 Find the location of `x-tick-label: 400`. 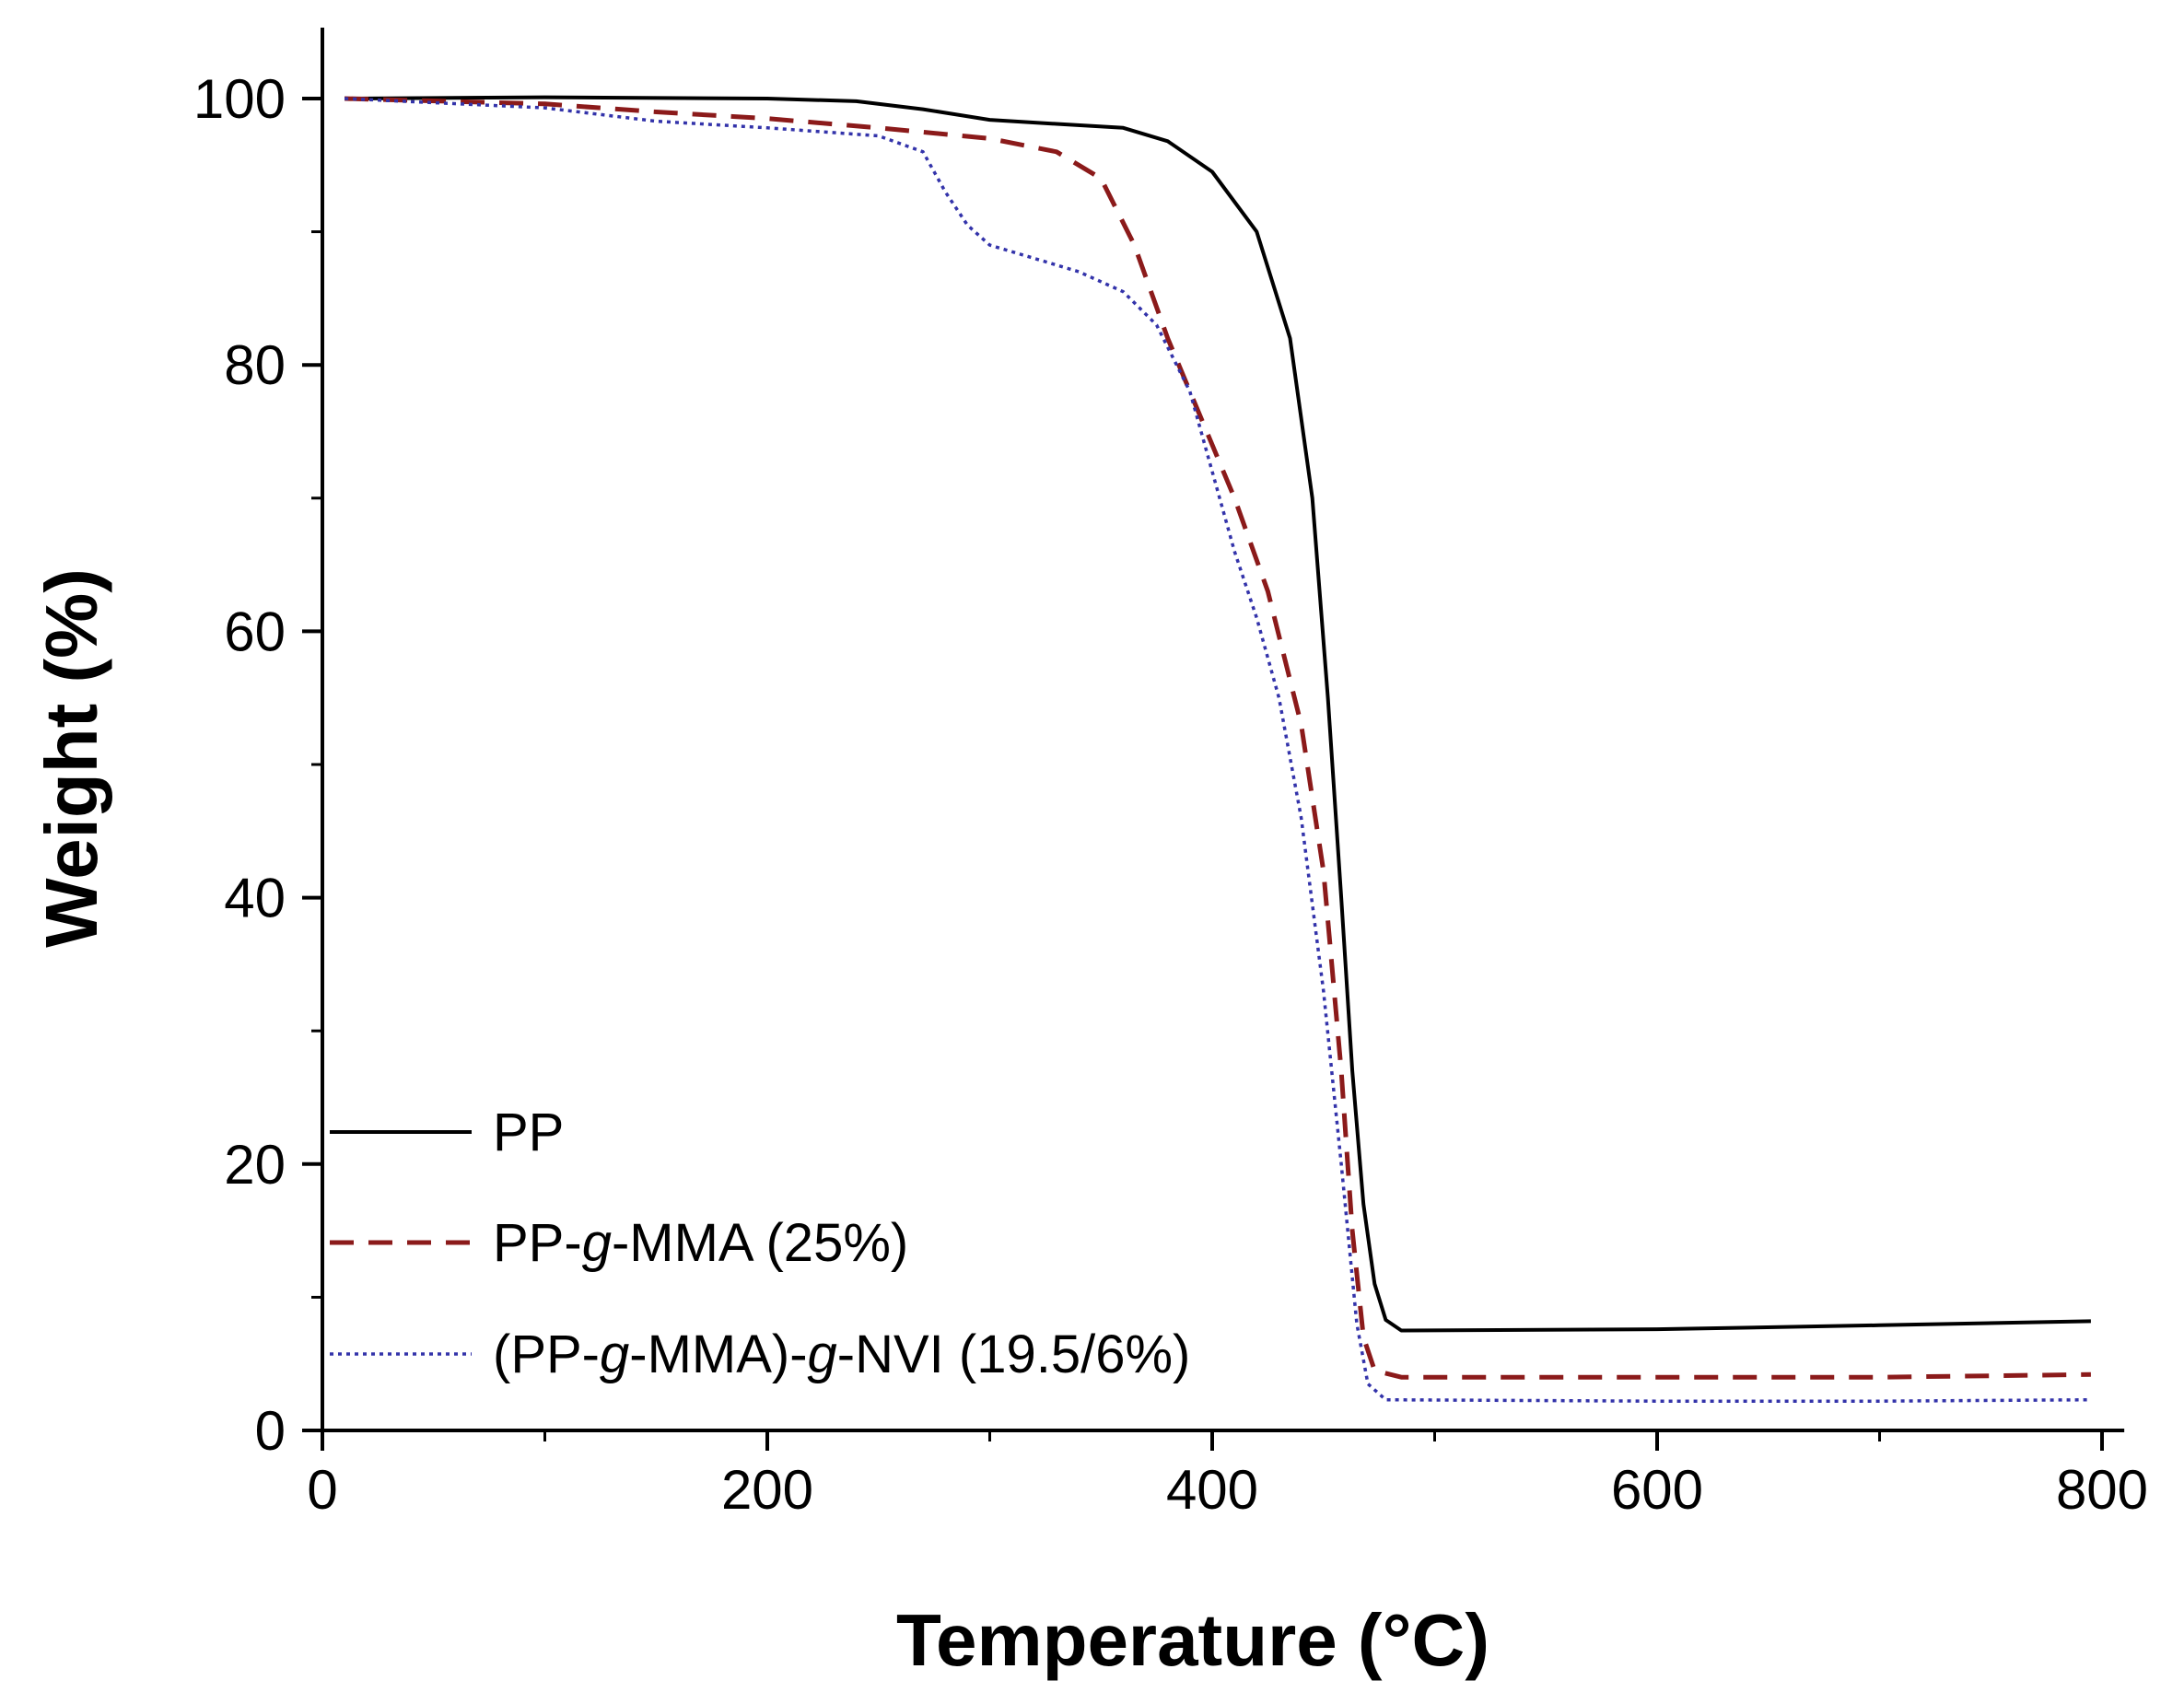

x-tick-label: 400 is located at coordinates (1212, 1490).